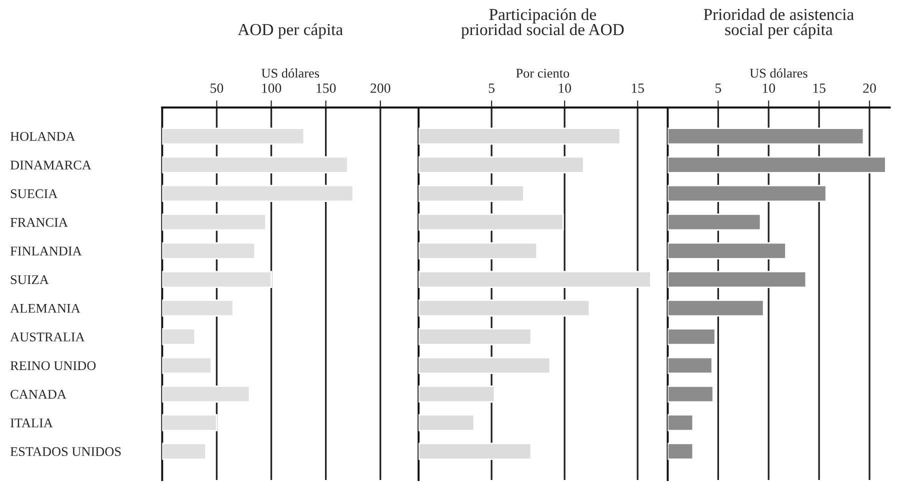 The height and width of the screenshot is (500, 906). What do you see at coordinates (34, 193) in the screenshot?
I see `y-tick-label: SUECIA` at bounding box center [34, 193].